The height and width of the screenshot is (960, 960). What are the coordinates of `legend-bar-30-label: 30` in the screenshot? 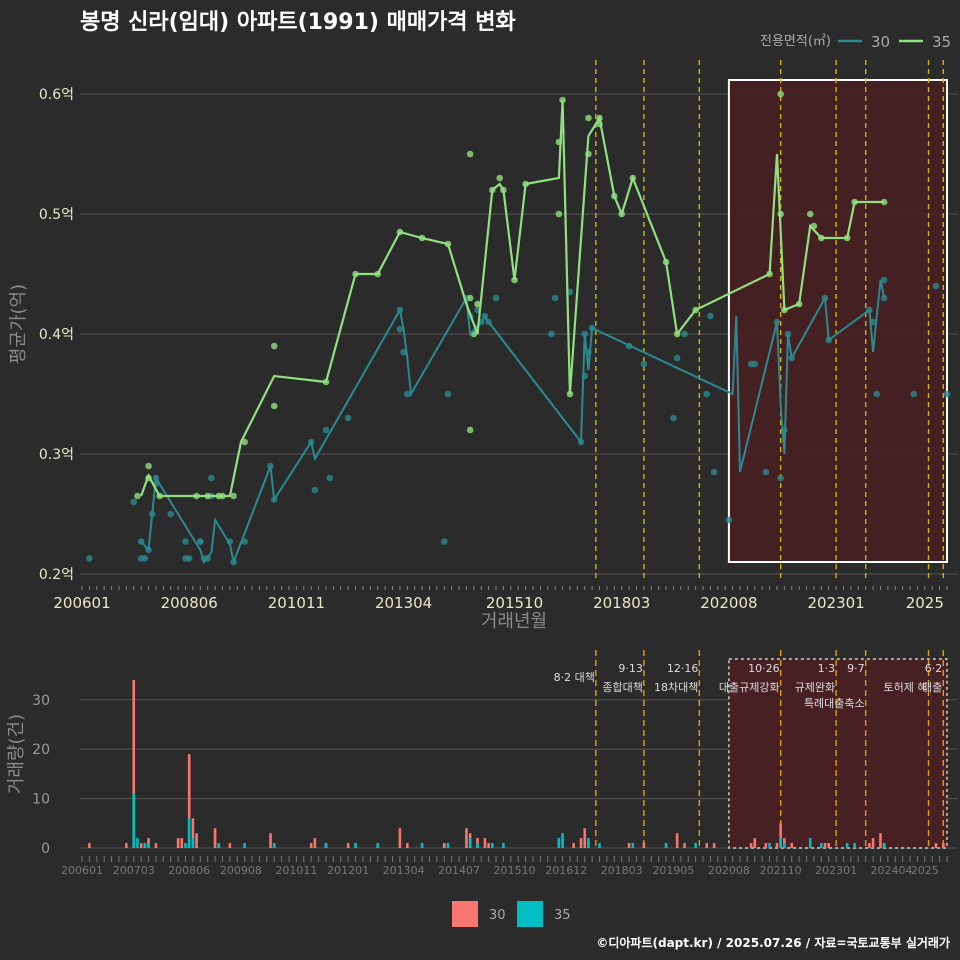 It's located at (497, 915).